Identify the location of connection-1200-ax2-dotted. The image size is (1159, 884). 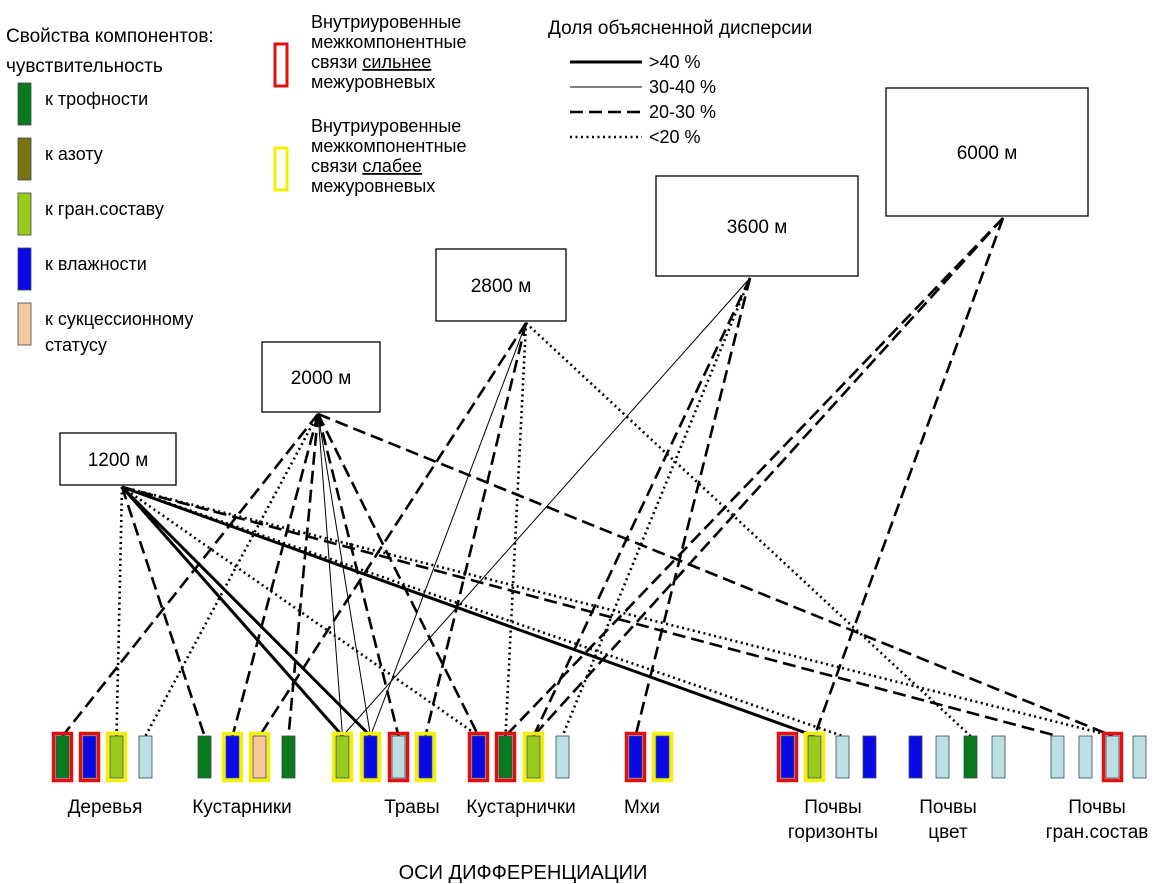
(119, 611).